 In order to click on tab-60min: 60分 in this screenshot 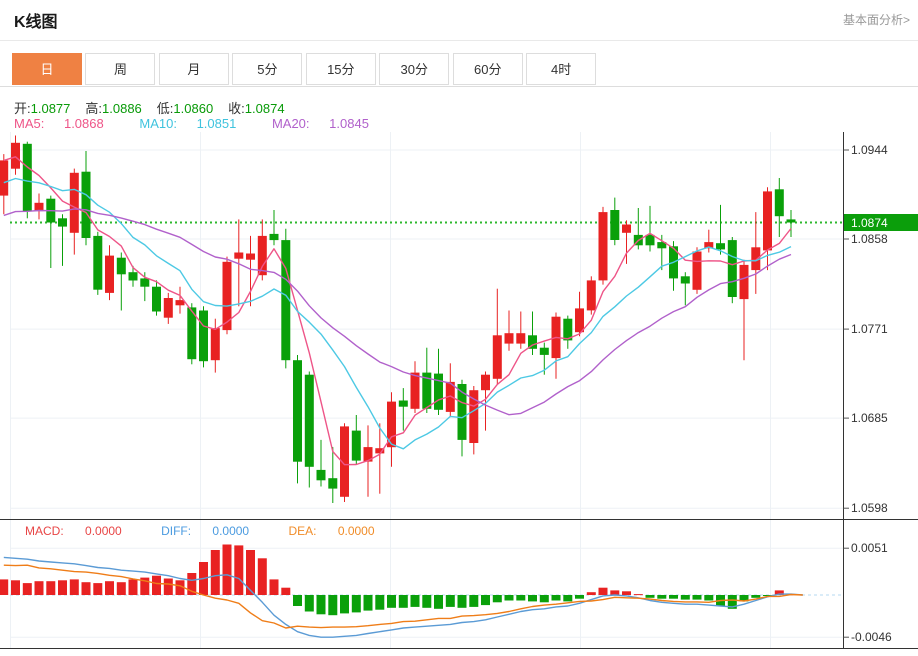, I will do `click(487, 69)`.